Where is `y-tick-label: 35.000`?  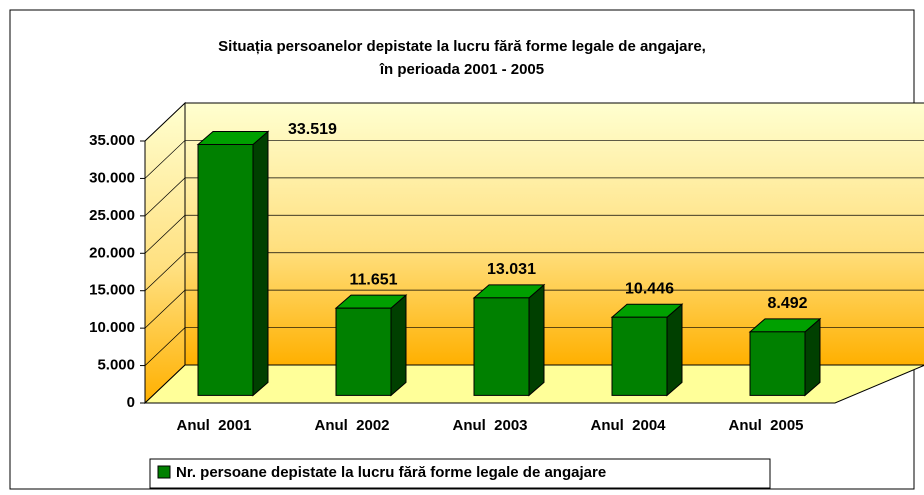
y-tick-label: 35.000 is located at coordinates (112, 140).